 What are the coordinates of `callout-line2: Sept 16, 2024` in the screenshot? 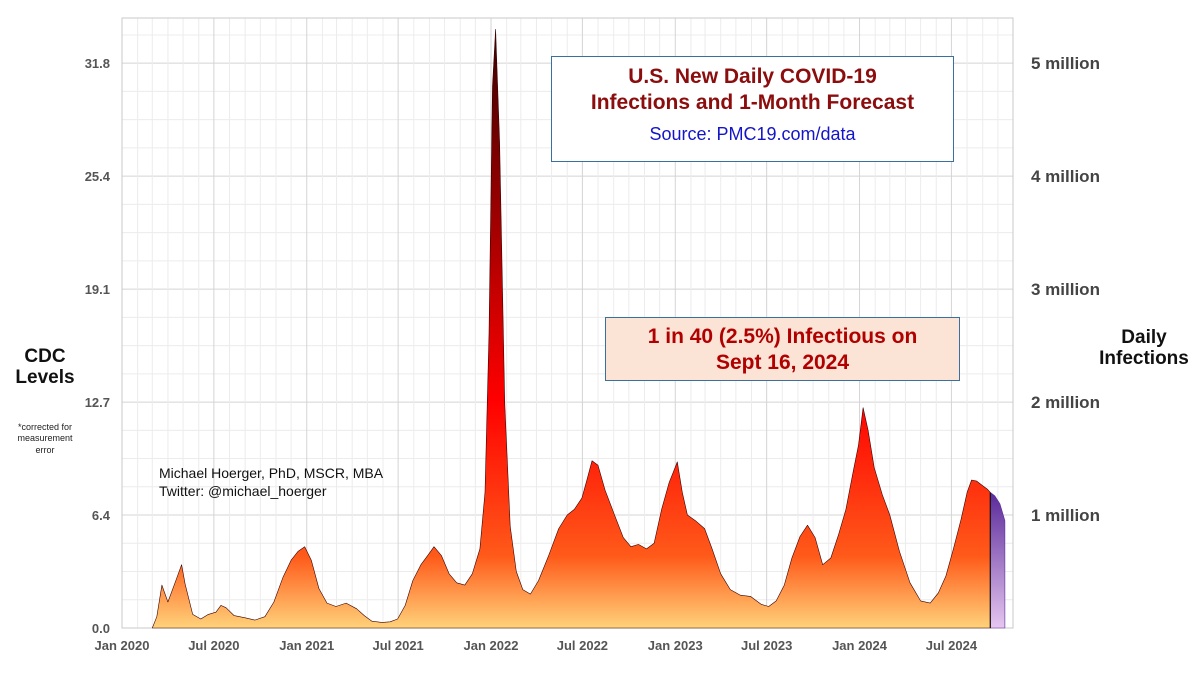 It's located at (782, 362).